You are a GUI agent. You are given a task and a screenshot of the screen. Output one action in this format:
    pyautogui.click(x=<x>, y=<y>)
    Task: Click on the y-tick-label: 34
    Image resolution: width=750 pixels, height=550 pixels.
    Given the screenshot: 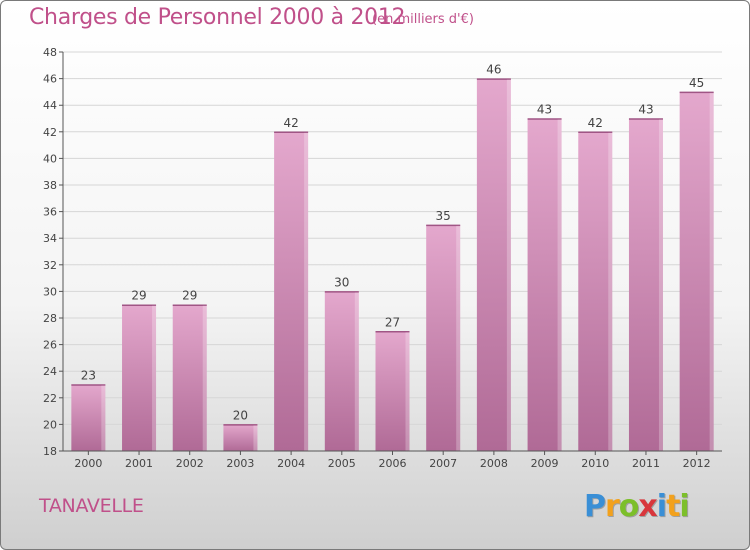 What is the action you would take?
    pyautogui.click(x=50, y=238)
    